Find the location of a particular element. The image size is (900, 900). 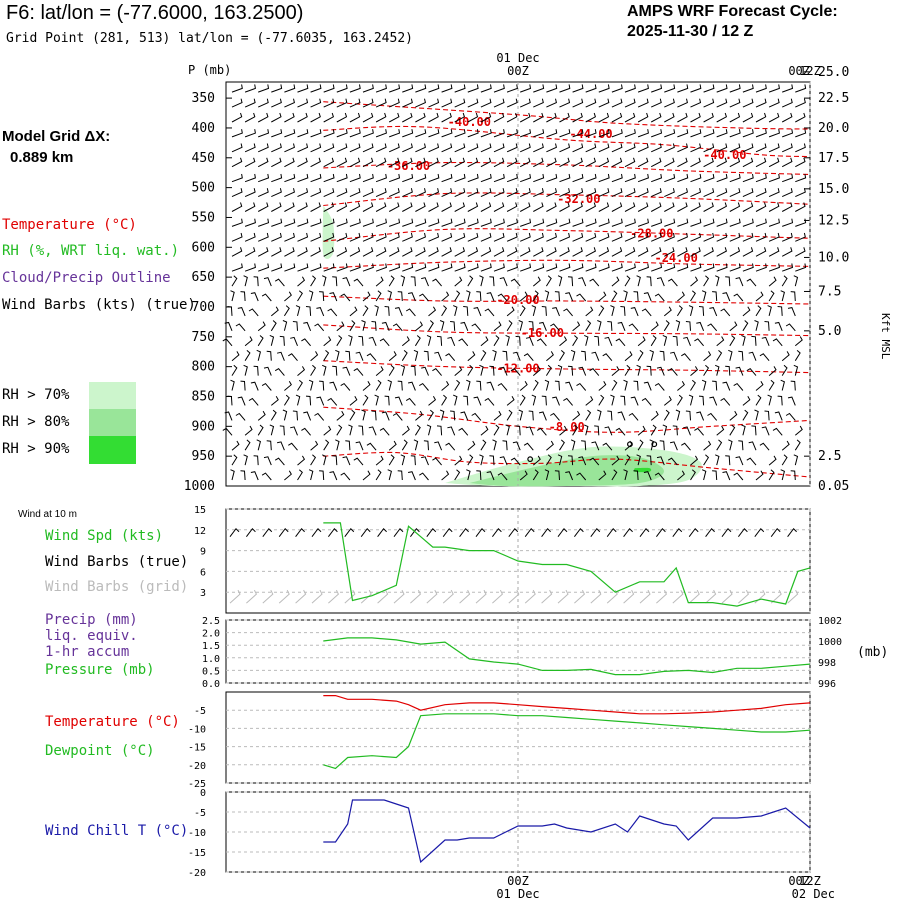

isotherm--16 is located at coordinates (567, 330).